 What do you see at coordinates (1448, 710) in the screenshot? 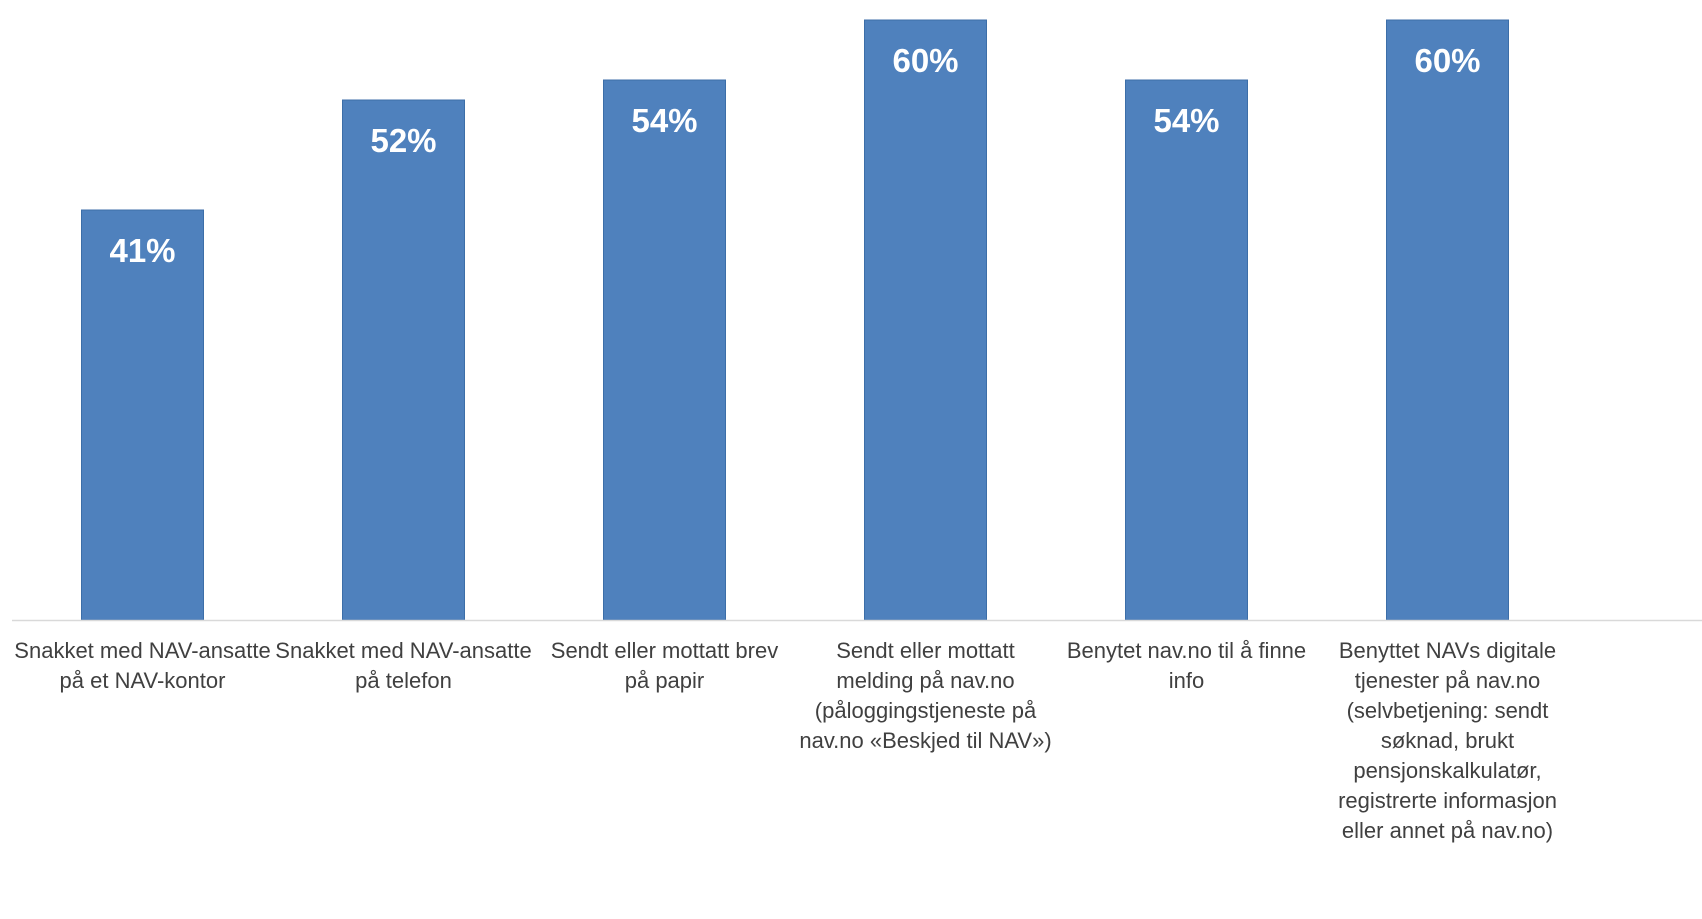
I see `category-label-line: (selvbetjening: sendt` at bounding box center [1448, 710].